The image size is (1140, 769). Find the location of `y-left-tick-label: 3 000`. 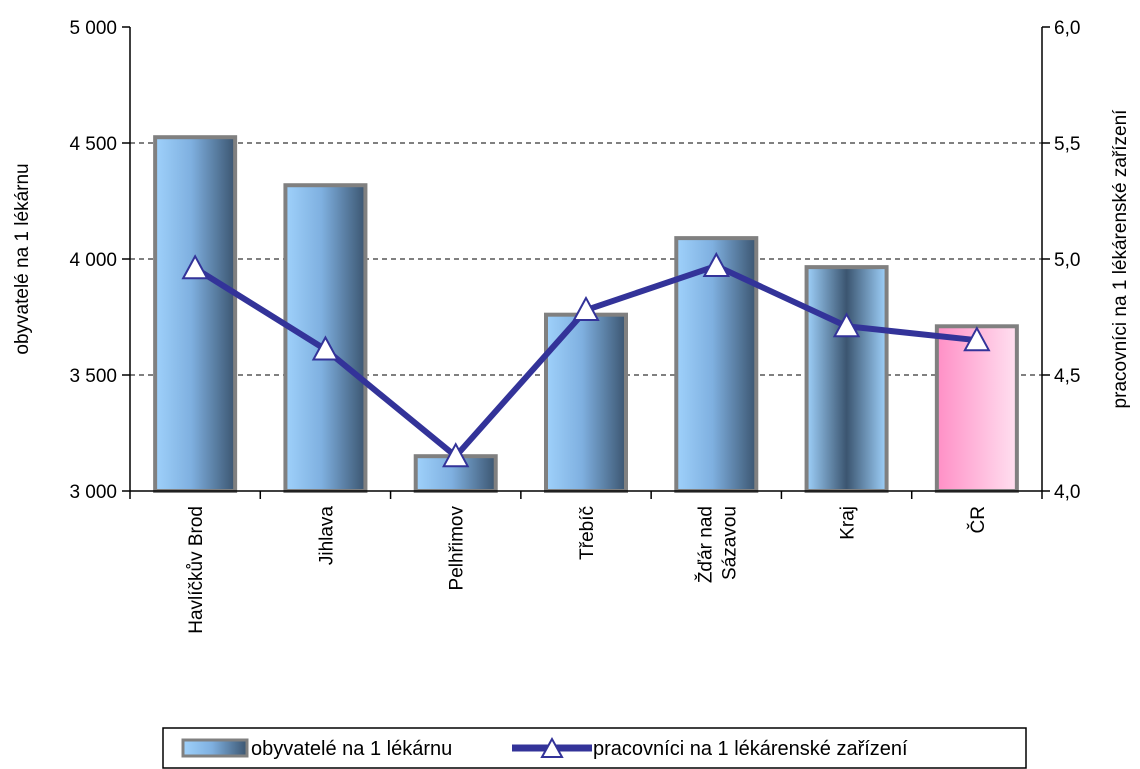

y-left-tick-label: 3 000 is located at coordinates (93, 492).